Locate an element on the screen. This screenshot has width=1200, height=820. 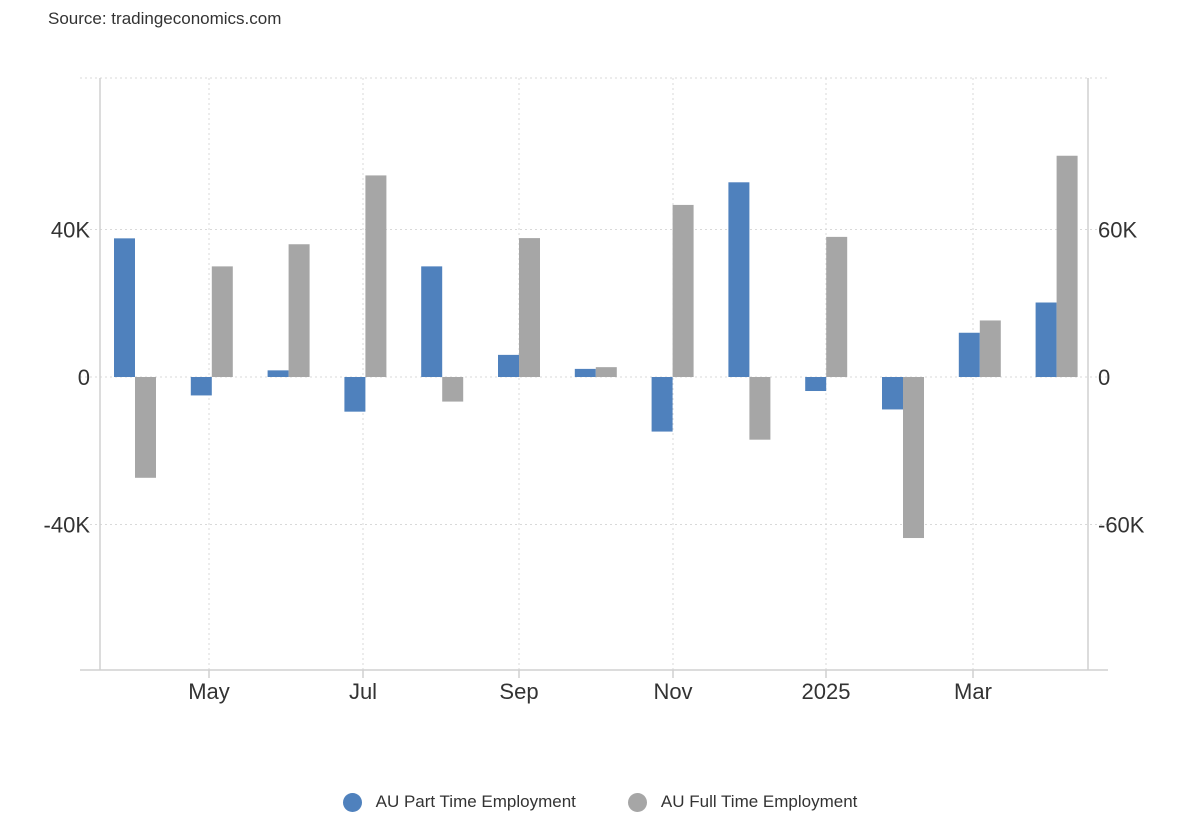
x-tick-label: Sep is located at coordinates (518, 691).